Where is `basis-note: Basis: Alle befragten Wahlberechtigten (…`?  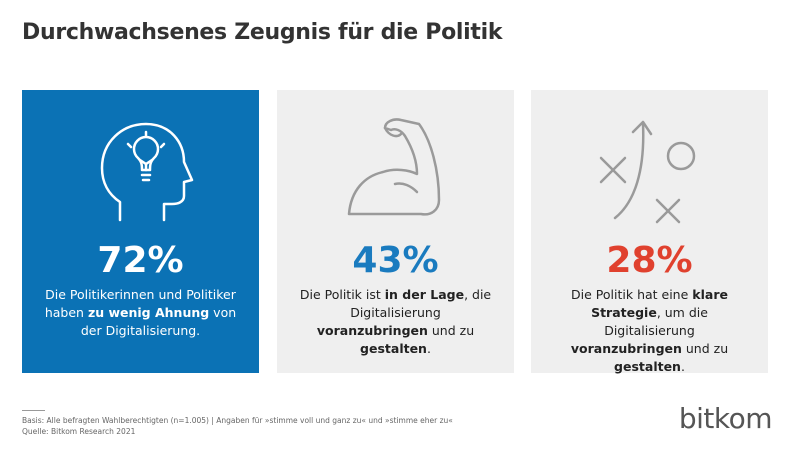
basis-note: Basis: Alle befragten Wahlberechtigten (… is located at coordinates (237, 420).